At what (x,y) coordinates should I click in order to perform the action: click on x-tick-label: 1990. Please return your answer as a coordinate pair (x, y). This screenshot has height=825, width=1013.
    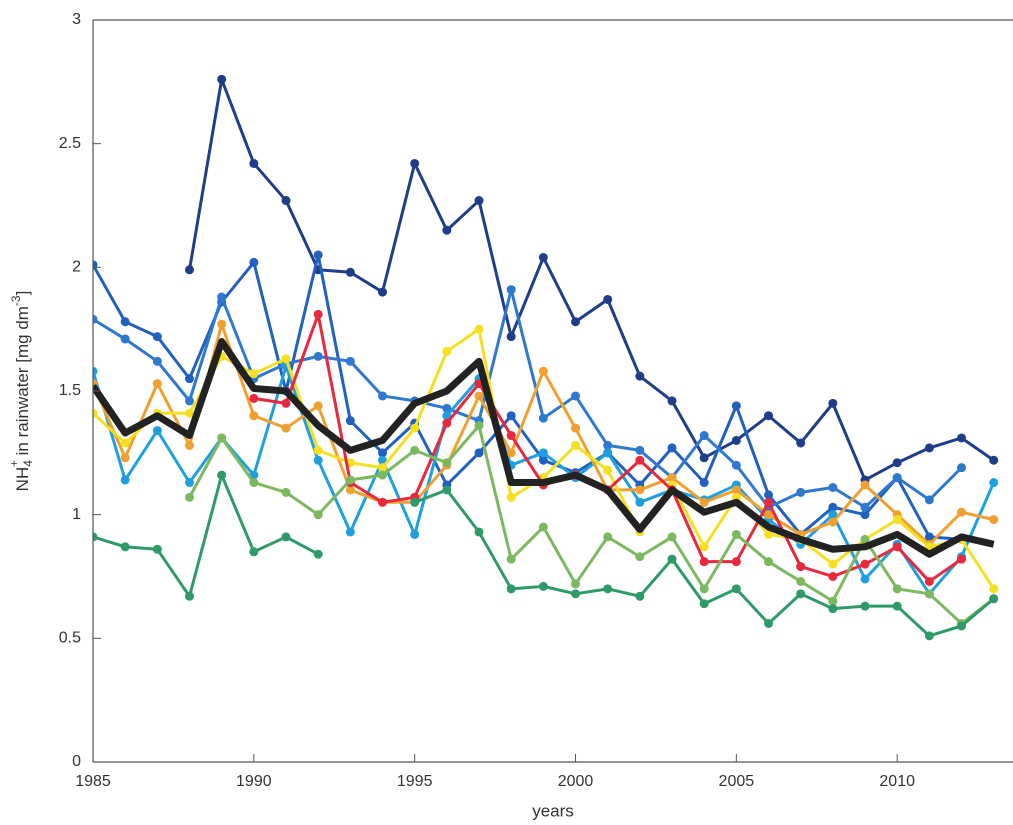
    Looking at the image, I should click on (254, 781).